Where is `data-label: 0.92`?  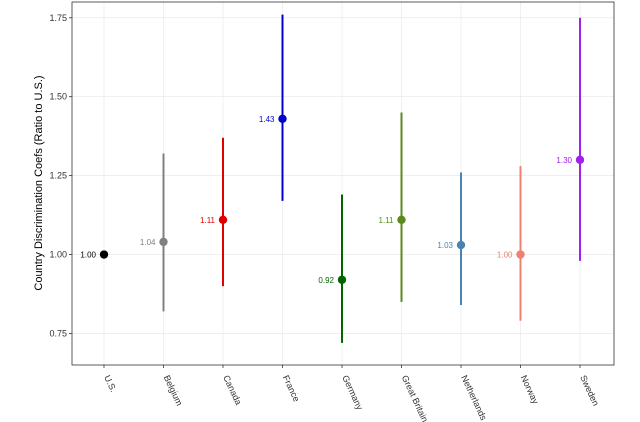
data-label: 0.92 is located at coordinates (326, 280).